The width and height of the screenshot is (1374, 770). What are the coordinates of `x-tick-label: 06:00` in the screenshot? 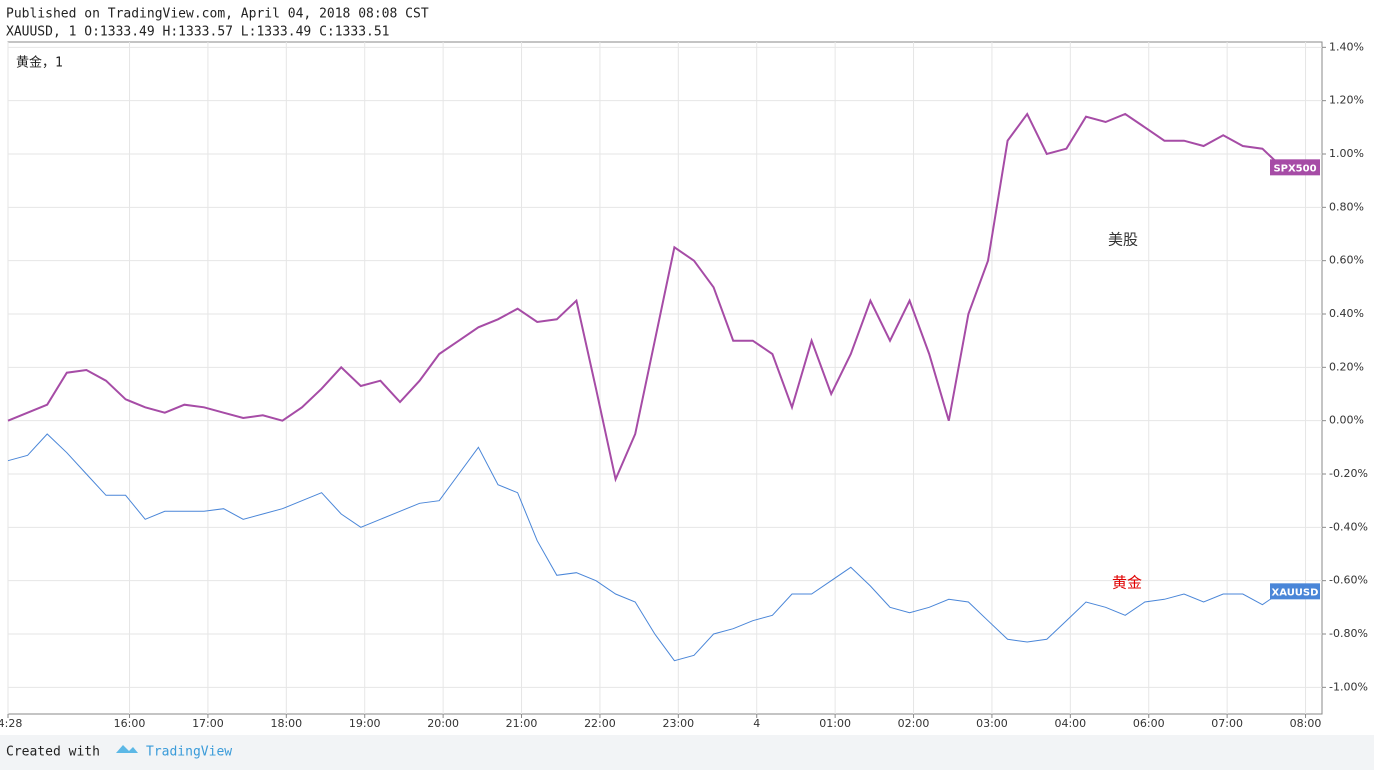 It's located at (1149, 723).